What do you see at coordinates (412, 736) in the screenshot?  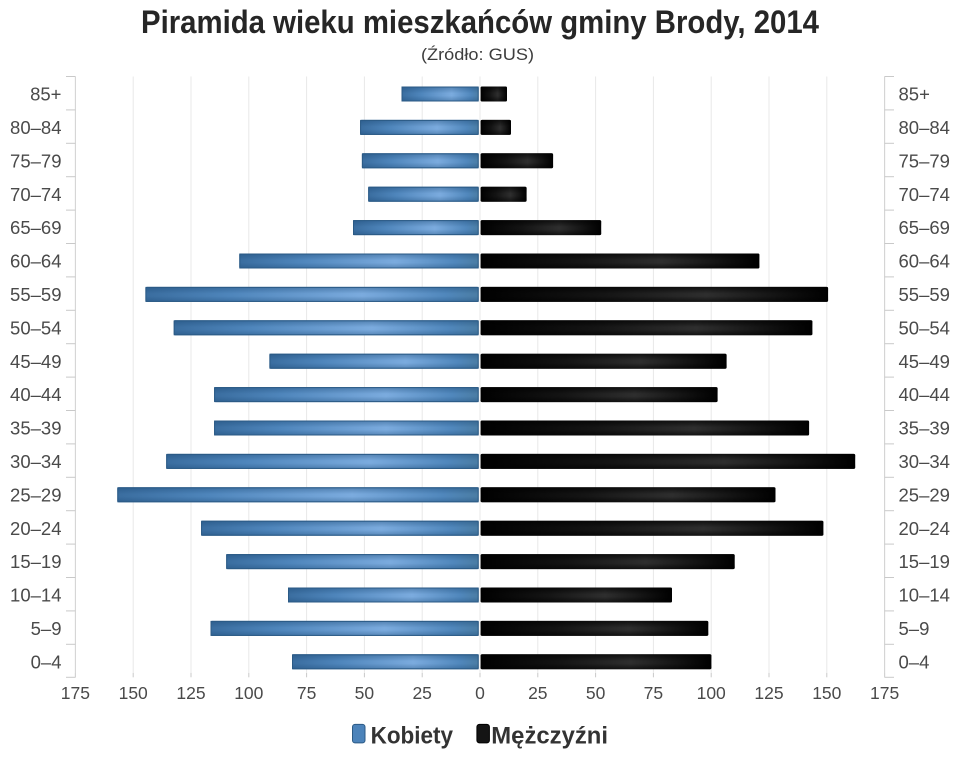 I see `svg-text: Kobiety` at bounding box center [412, 736].